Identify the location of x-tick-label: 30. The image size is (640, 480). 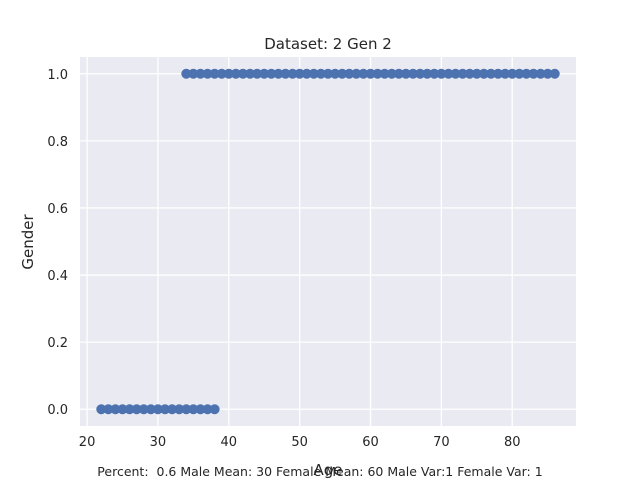
(158, 442).